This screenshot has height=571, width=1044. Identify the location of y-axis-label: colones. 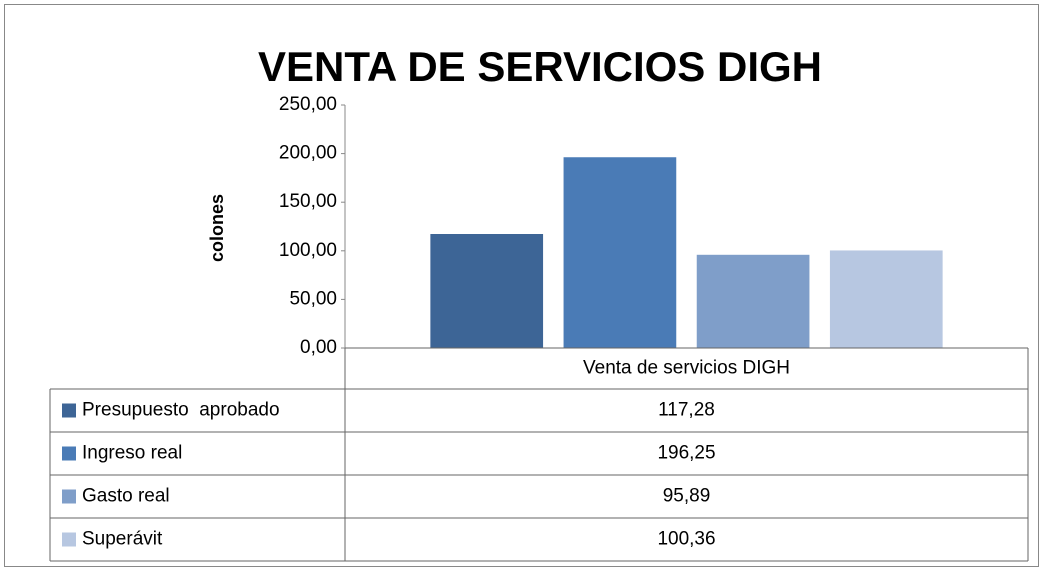
(217, 228).